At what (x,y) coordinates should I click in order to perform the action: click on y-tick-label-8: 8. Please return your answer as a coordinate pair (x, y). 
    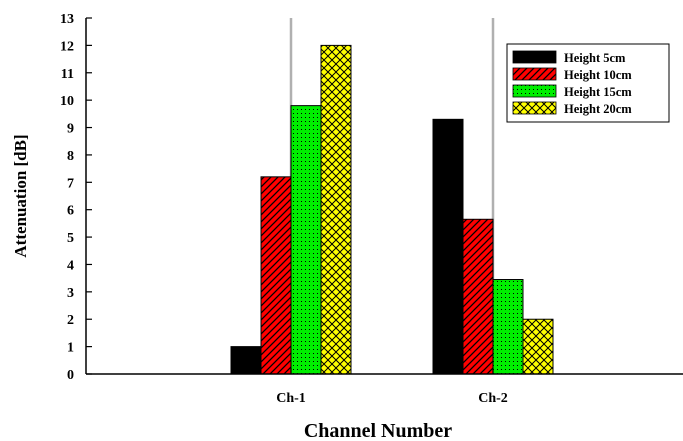
    Looking at the image, I should click on (70, 156).